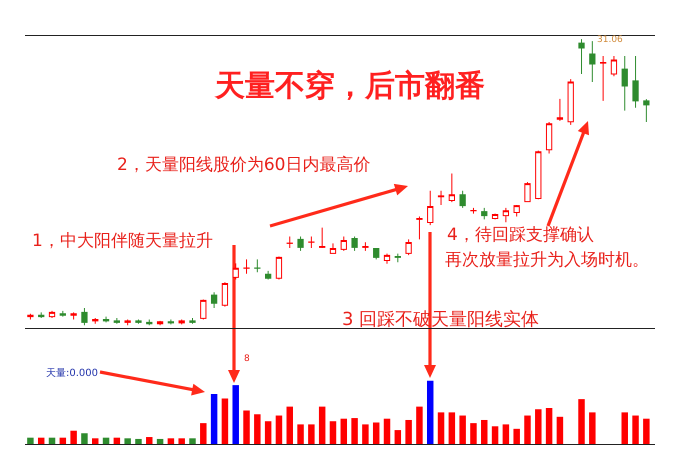 This screenshot has height=459, width=700. What do you see at coordinates (243, 165) in the screenshot?
I see `annotation: 2，天量阳线股价为60日内最高价` at bounding box center [243, 165].